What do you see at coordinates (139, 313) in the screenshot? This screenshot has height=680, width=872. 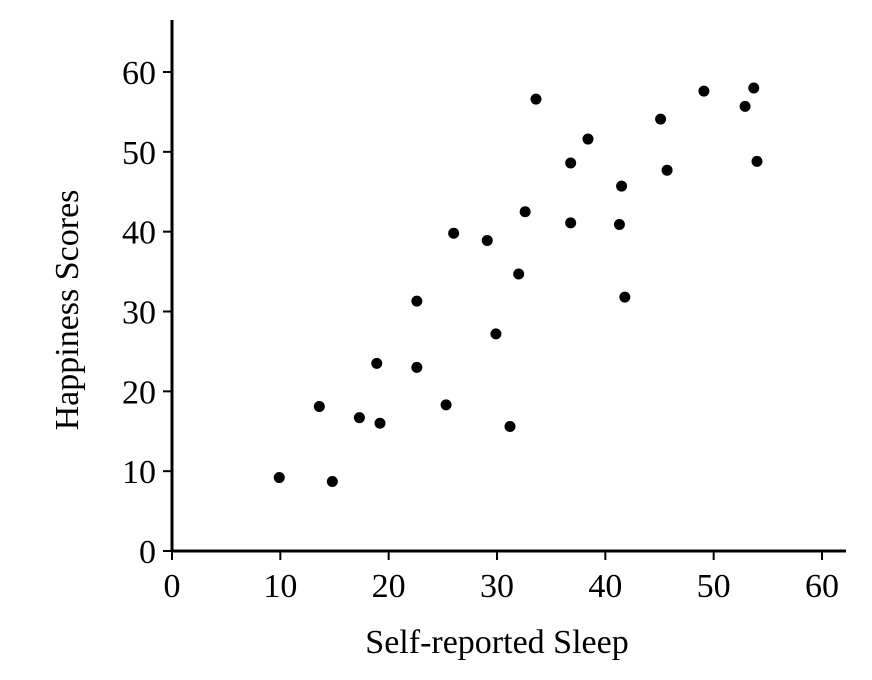 I see `y-tick-label: 30` at bounding box center [139, 313].